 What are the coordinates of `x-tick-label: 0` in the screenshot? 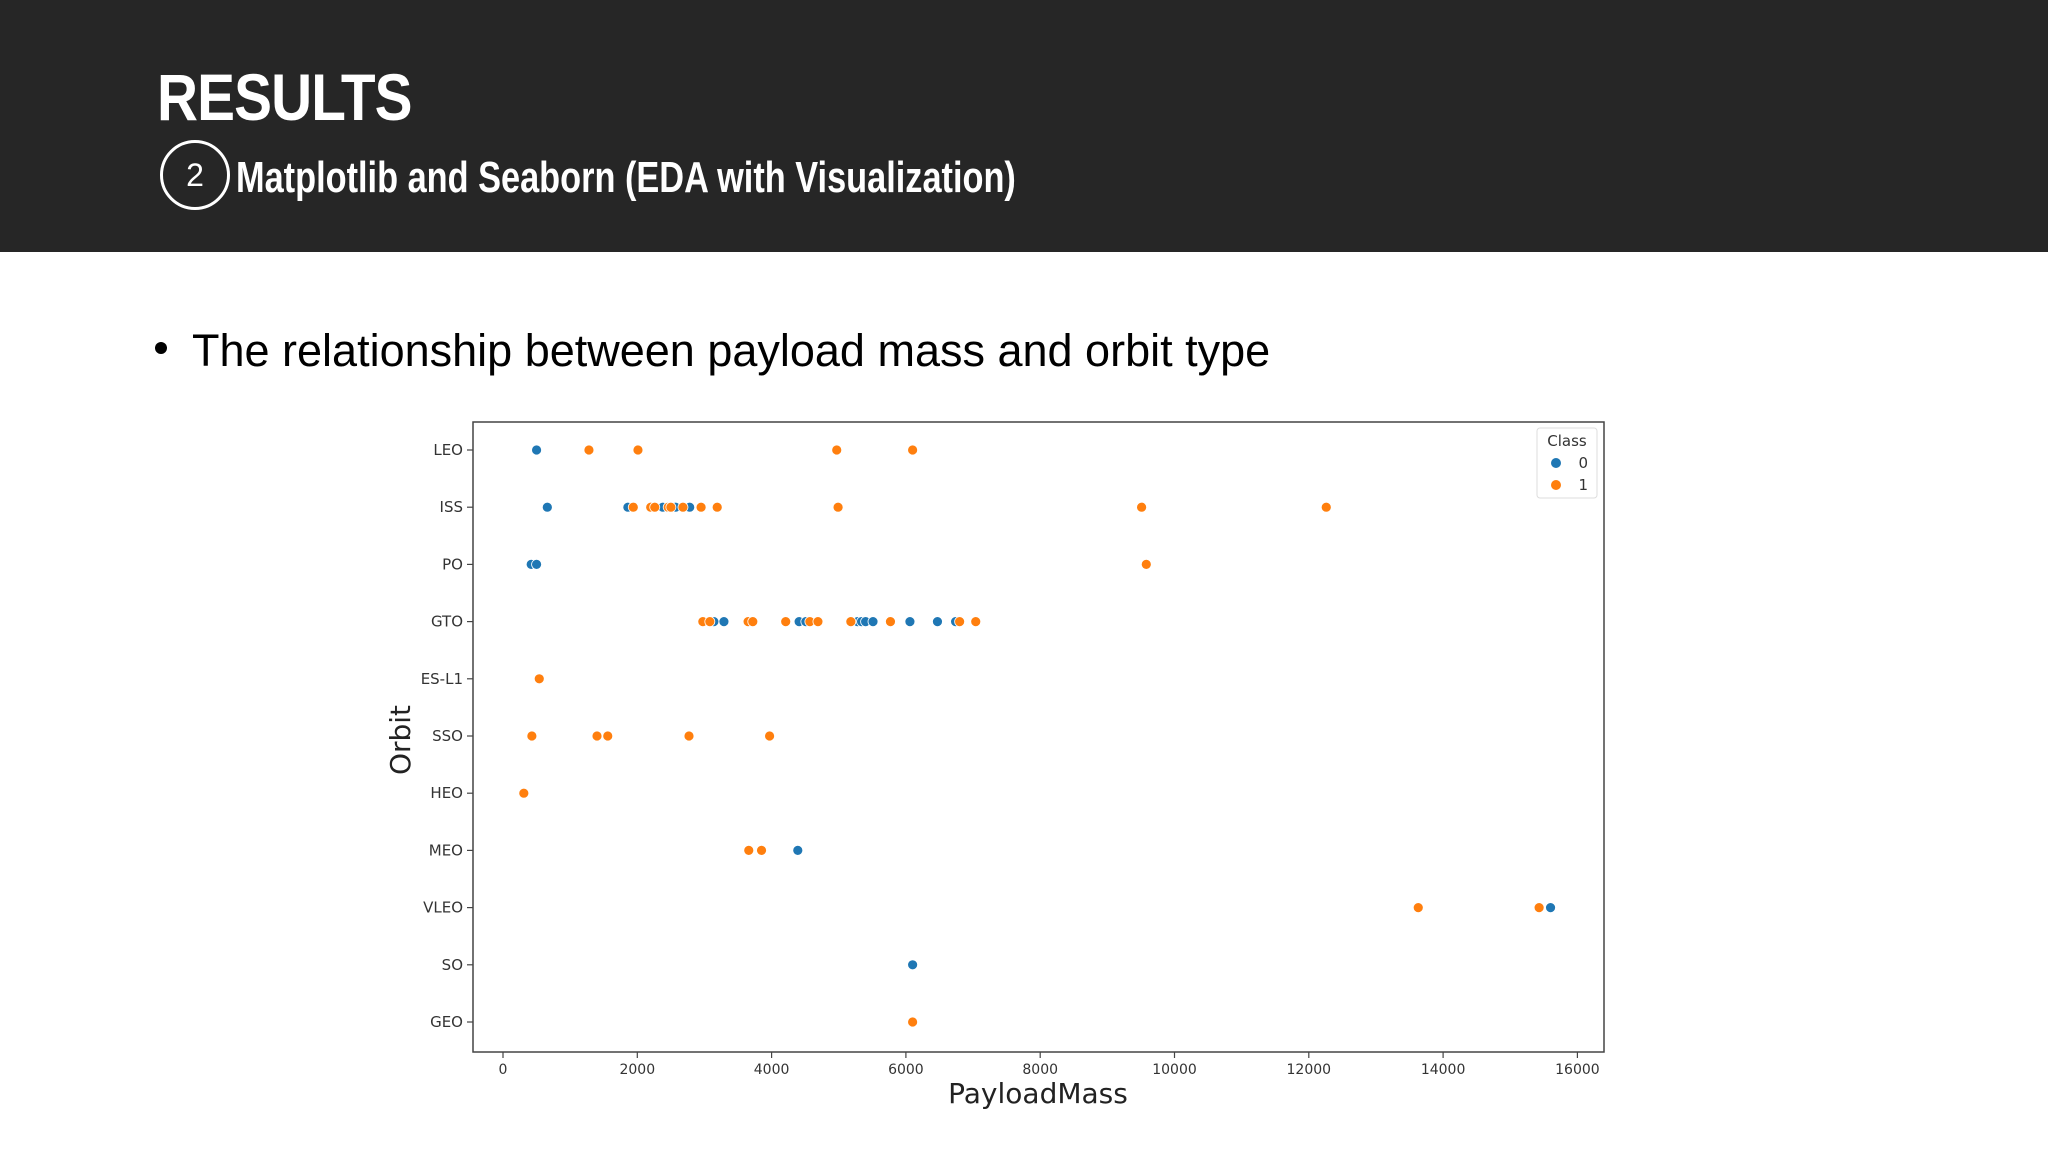 It's located at (503, 1070).